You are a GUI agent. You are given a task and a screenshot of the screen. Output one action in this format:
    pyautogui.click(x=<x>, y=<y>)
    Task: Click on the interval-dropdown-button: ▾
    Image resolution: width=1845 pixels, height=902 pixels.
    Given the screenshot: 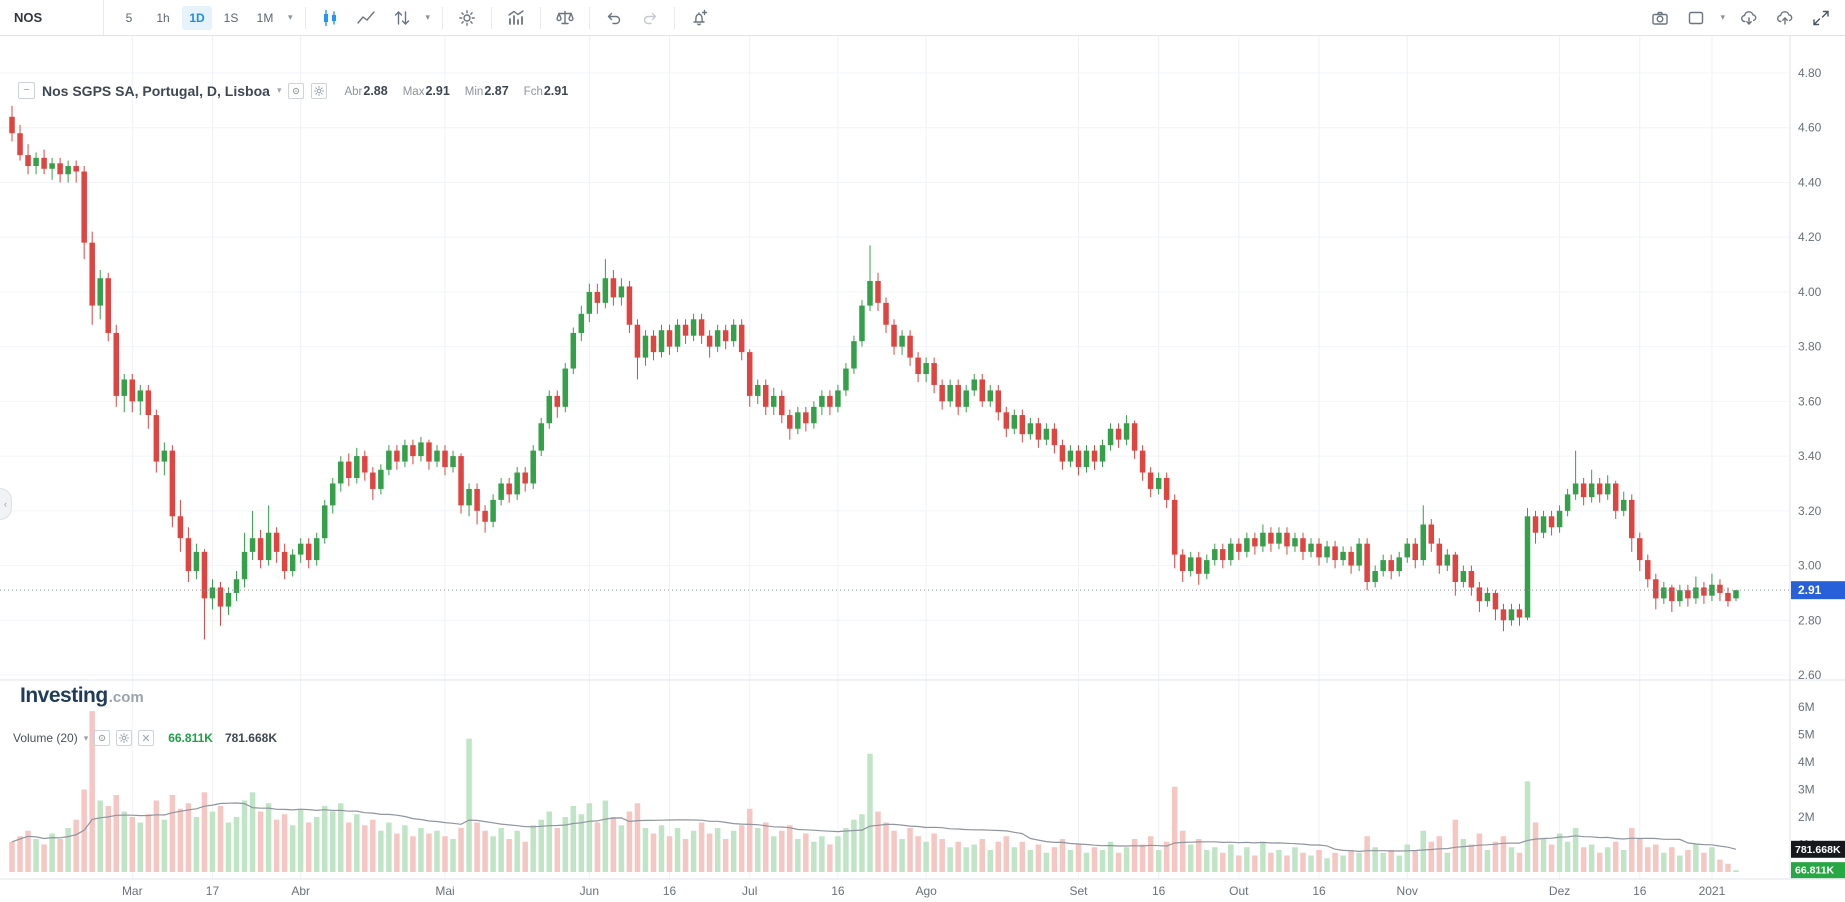 What is the action you would take?
    pyautogui.click(x=290, y=17)
    